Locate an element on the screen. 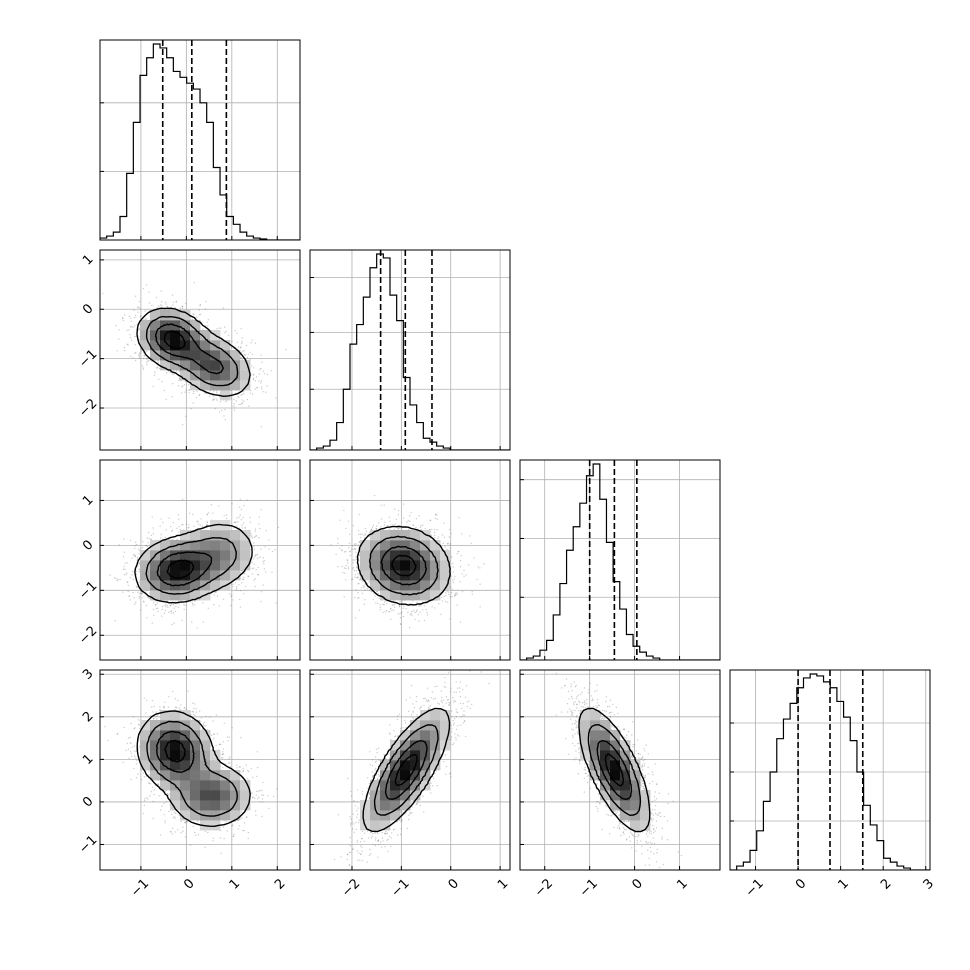 Image resolution: width=970 pixels, height=970 pixels. y-tick-label: 3 is located at coordinates (88, 674).